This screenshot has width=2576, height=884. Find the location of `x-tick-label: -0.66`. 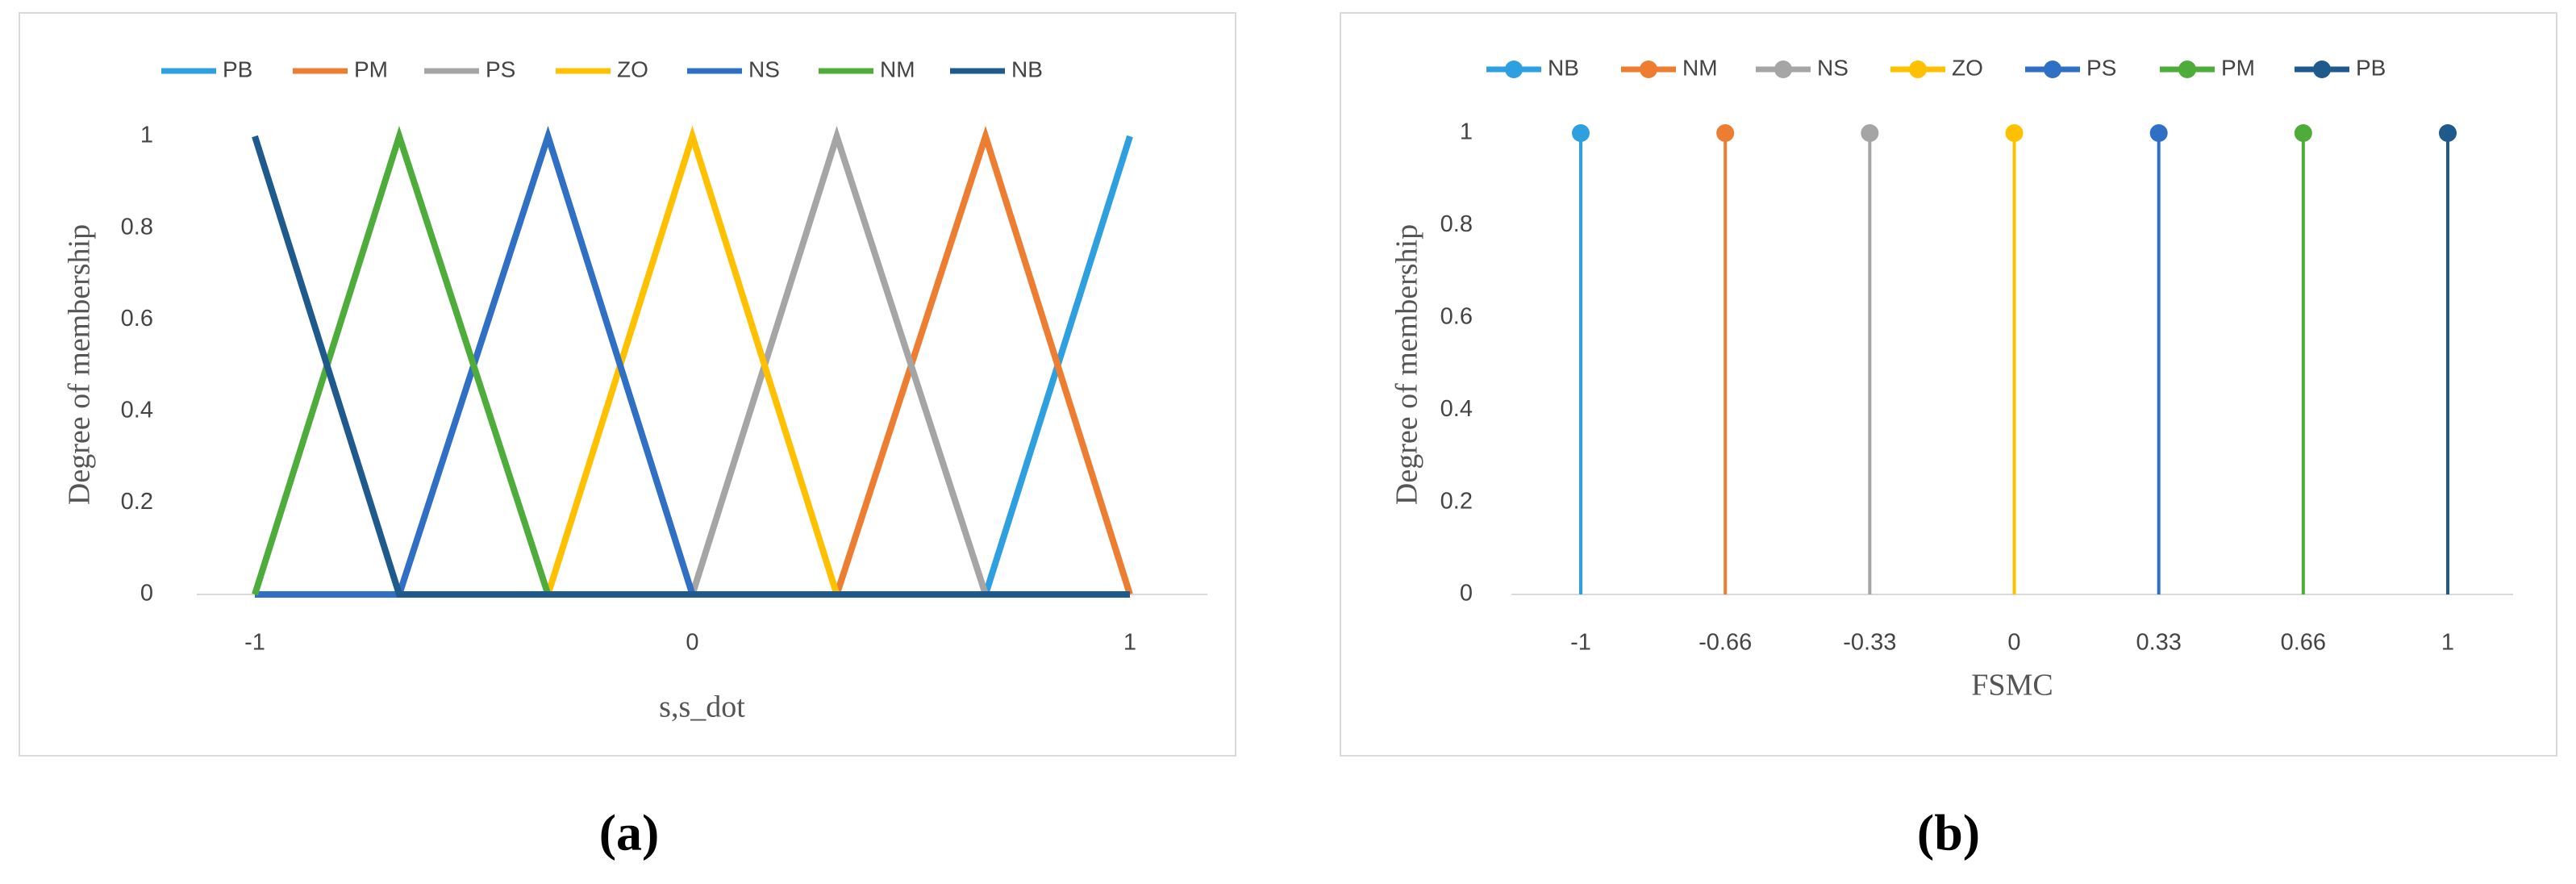

x-tick-label: -0.66 is located at coordinates (1725, 643).